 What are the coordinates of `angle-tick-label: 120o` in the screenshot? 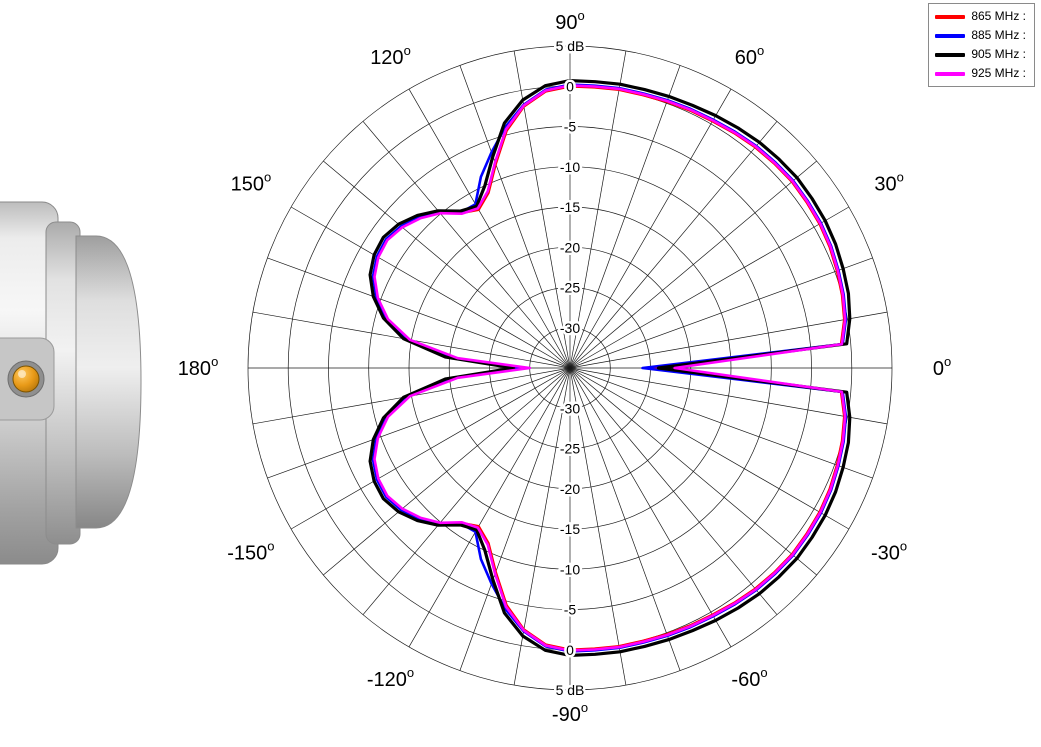 It's located at (390, 56).